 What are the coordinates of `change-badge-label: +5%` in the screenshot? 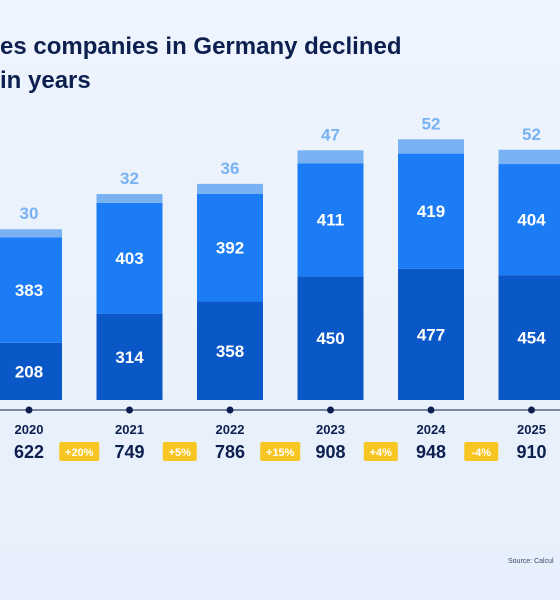 It's located at (180, 453).